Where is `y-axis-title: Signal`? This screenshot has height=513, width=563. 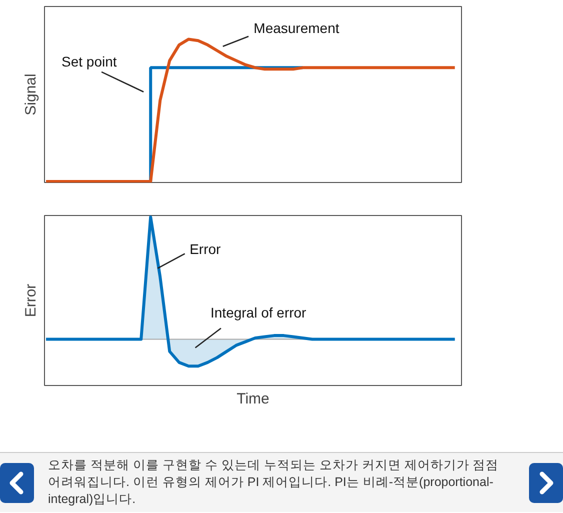
y-axis-title: Signal is located at coordinates (31, 95).